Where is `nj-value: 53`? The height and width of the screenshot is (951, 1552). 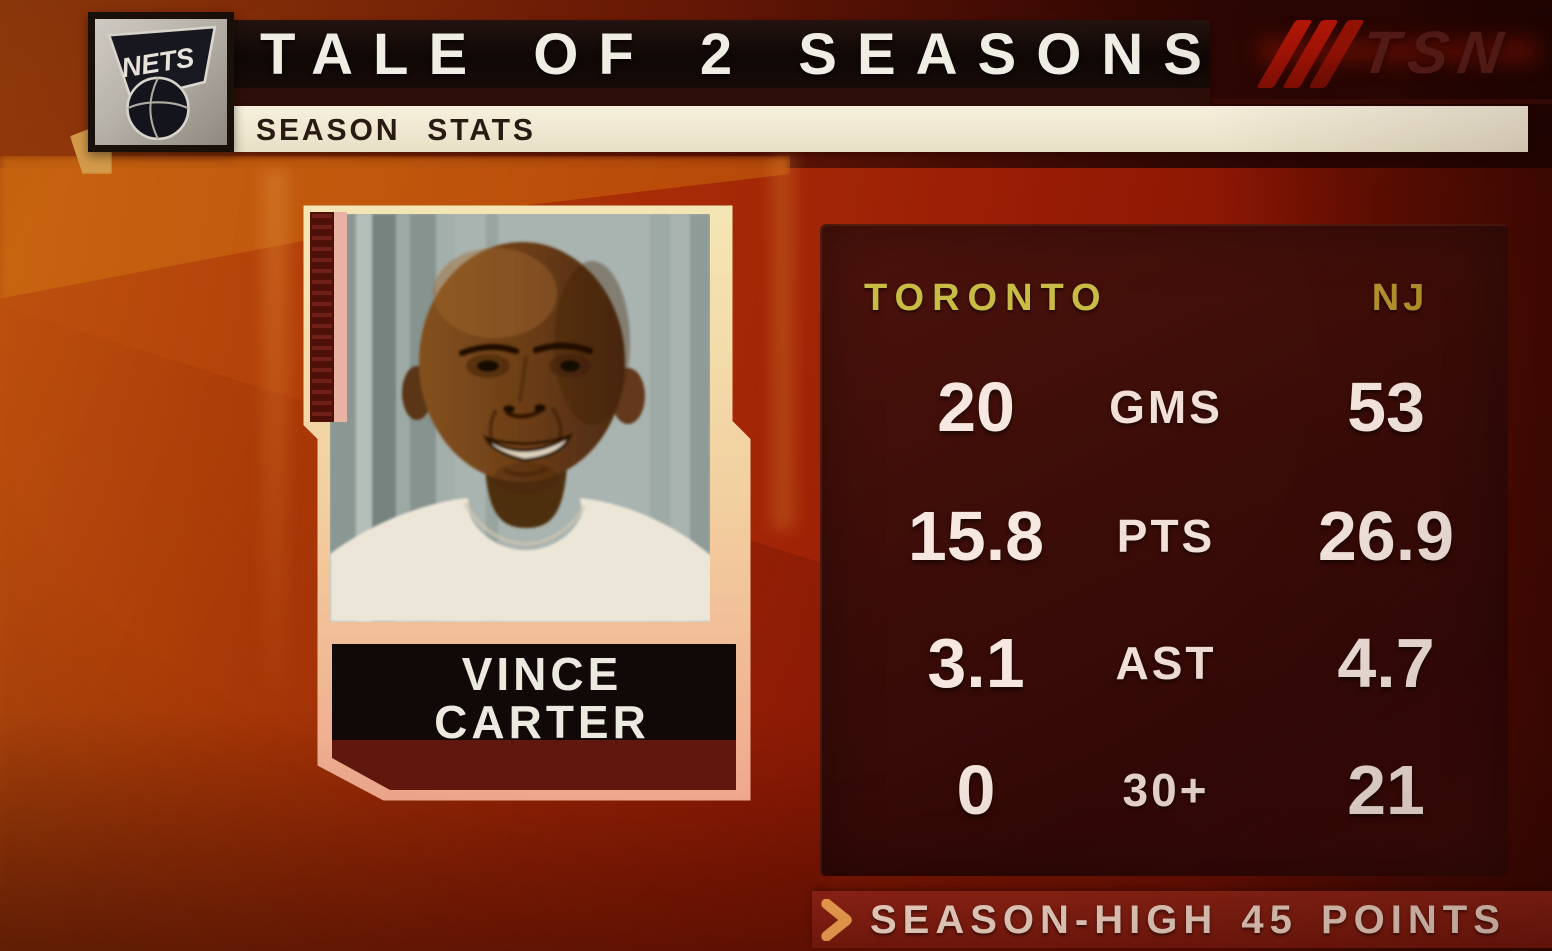 nj-value: 53 is located at coordinates (1386, 407).